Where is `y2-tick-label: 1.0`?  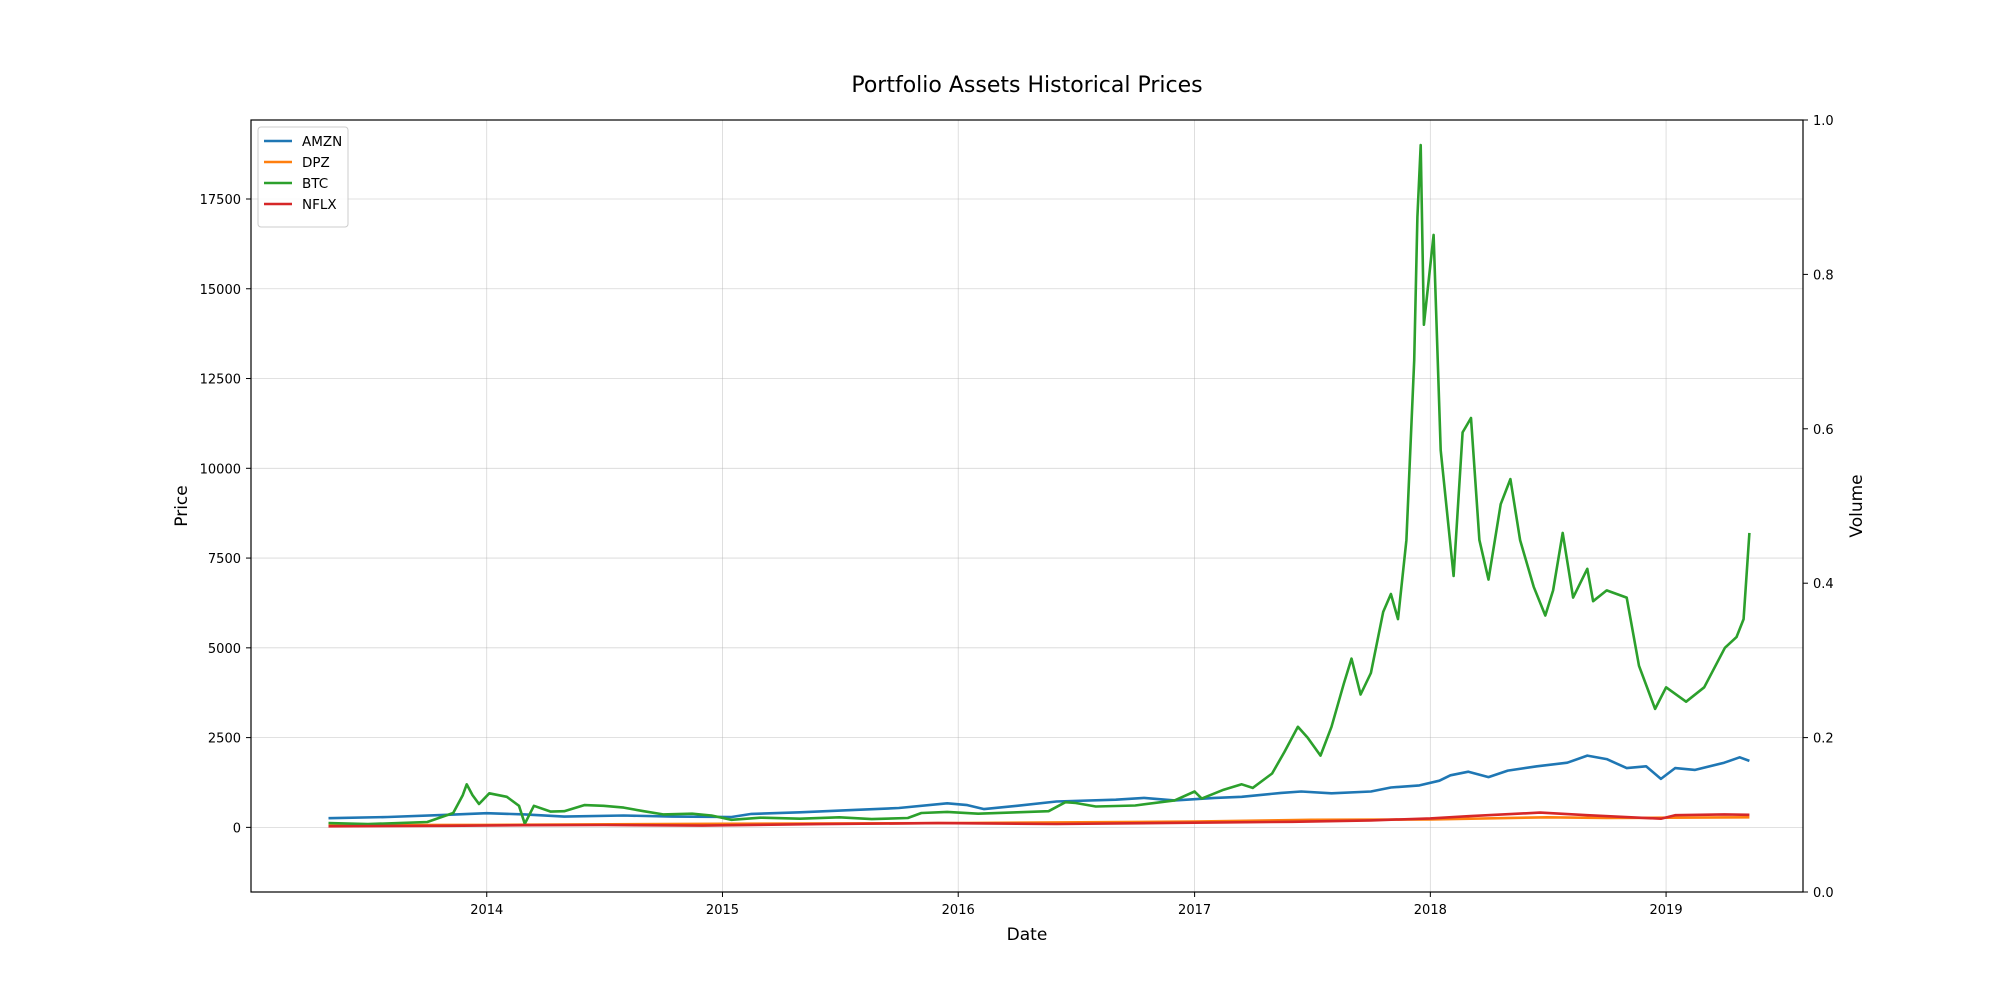 y2-tick-label: 1.0 is located at coordinates (1823, 121).